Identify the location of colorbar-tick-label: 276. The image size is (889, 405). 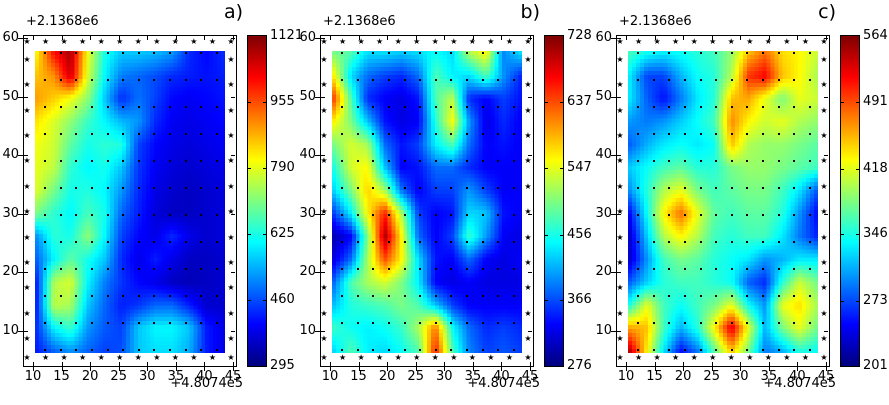
(579, 365).